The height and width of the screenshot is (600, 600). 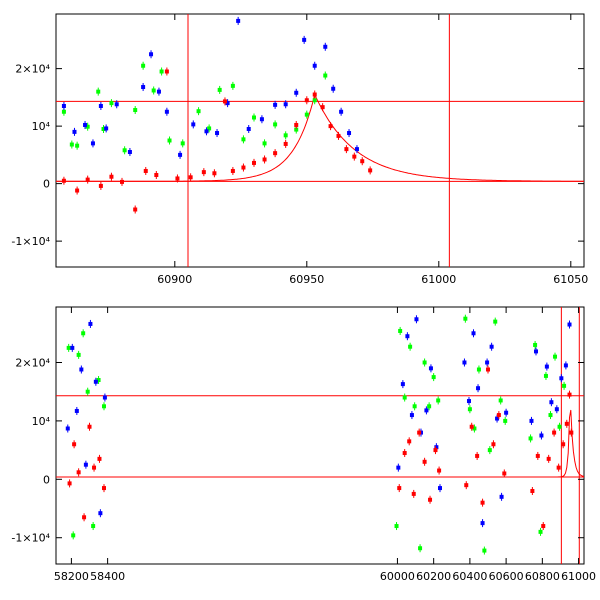 I want to click on x-tick-label: 60950, so click(x=306, y=279).